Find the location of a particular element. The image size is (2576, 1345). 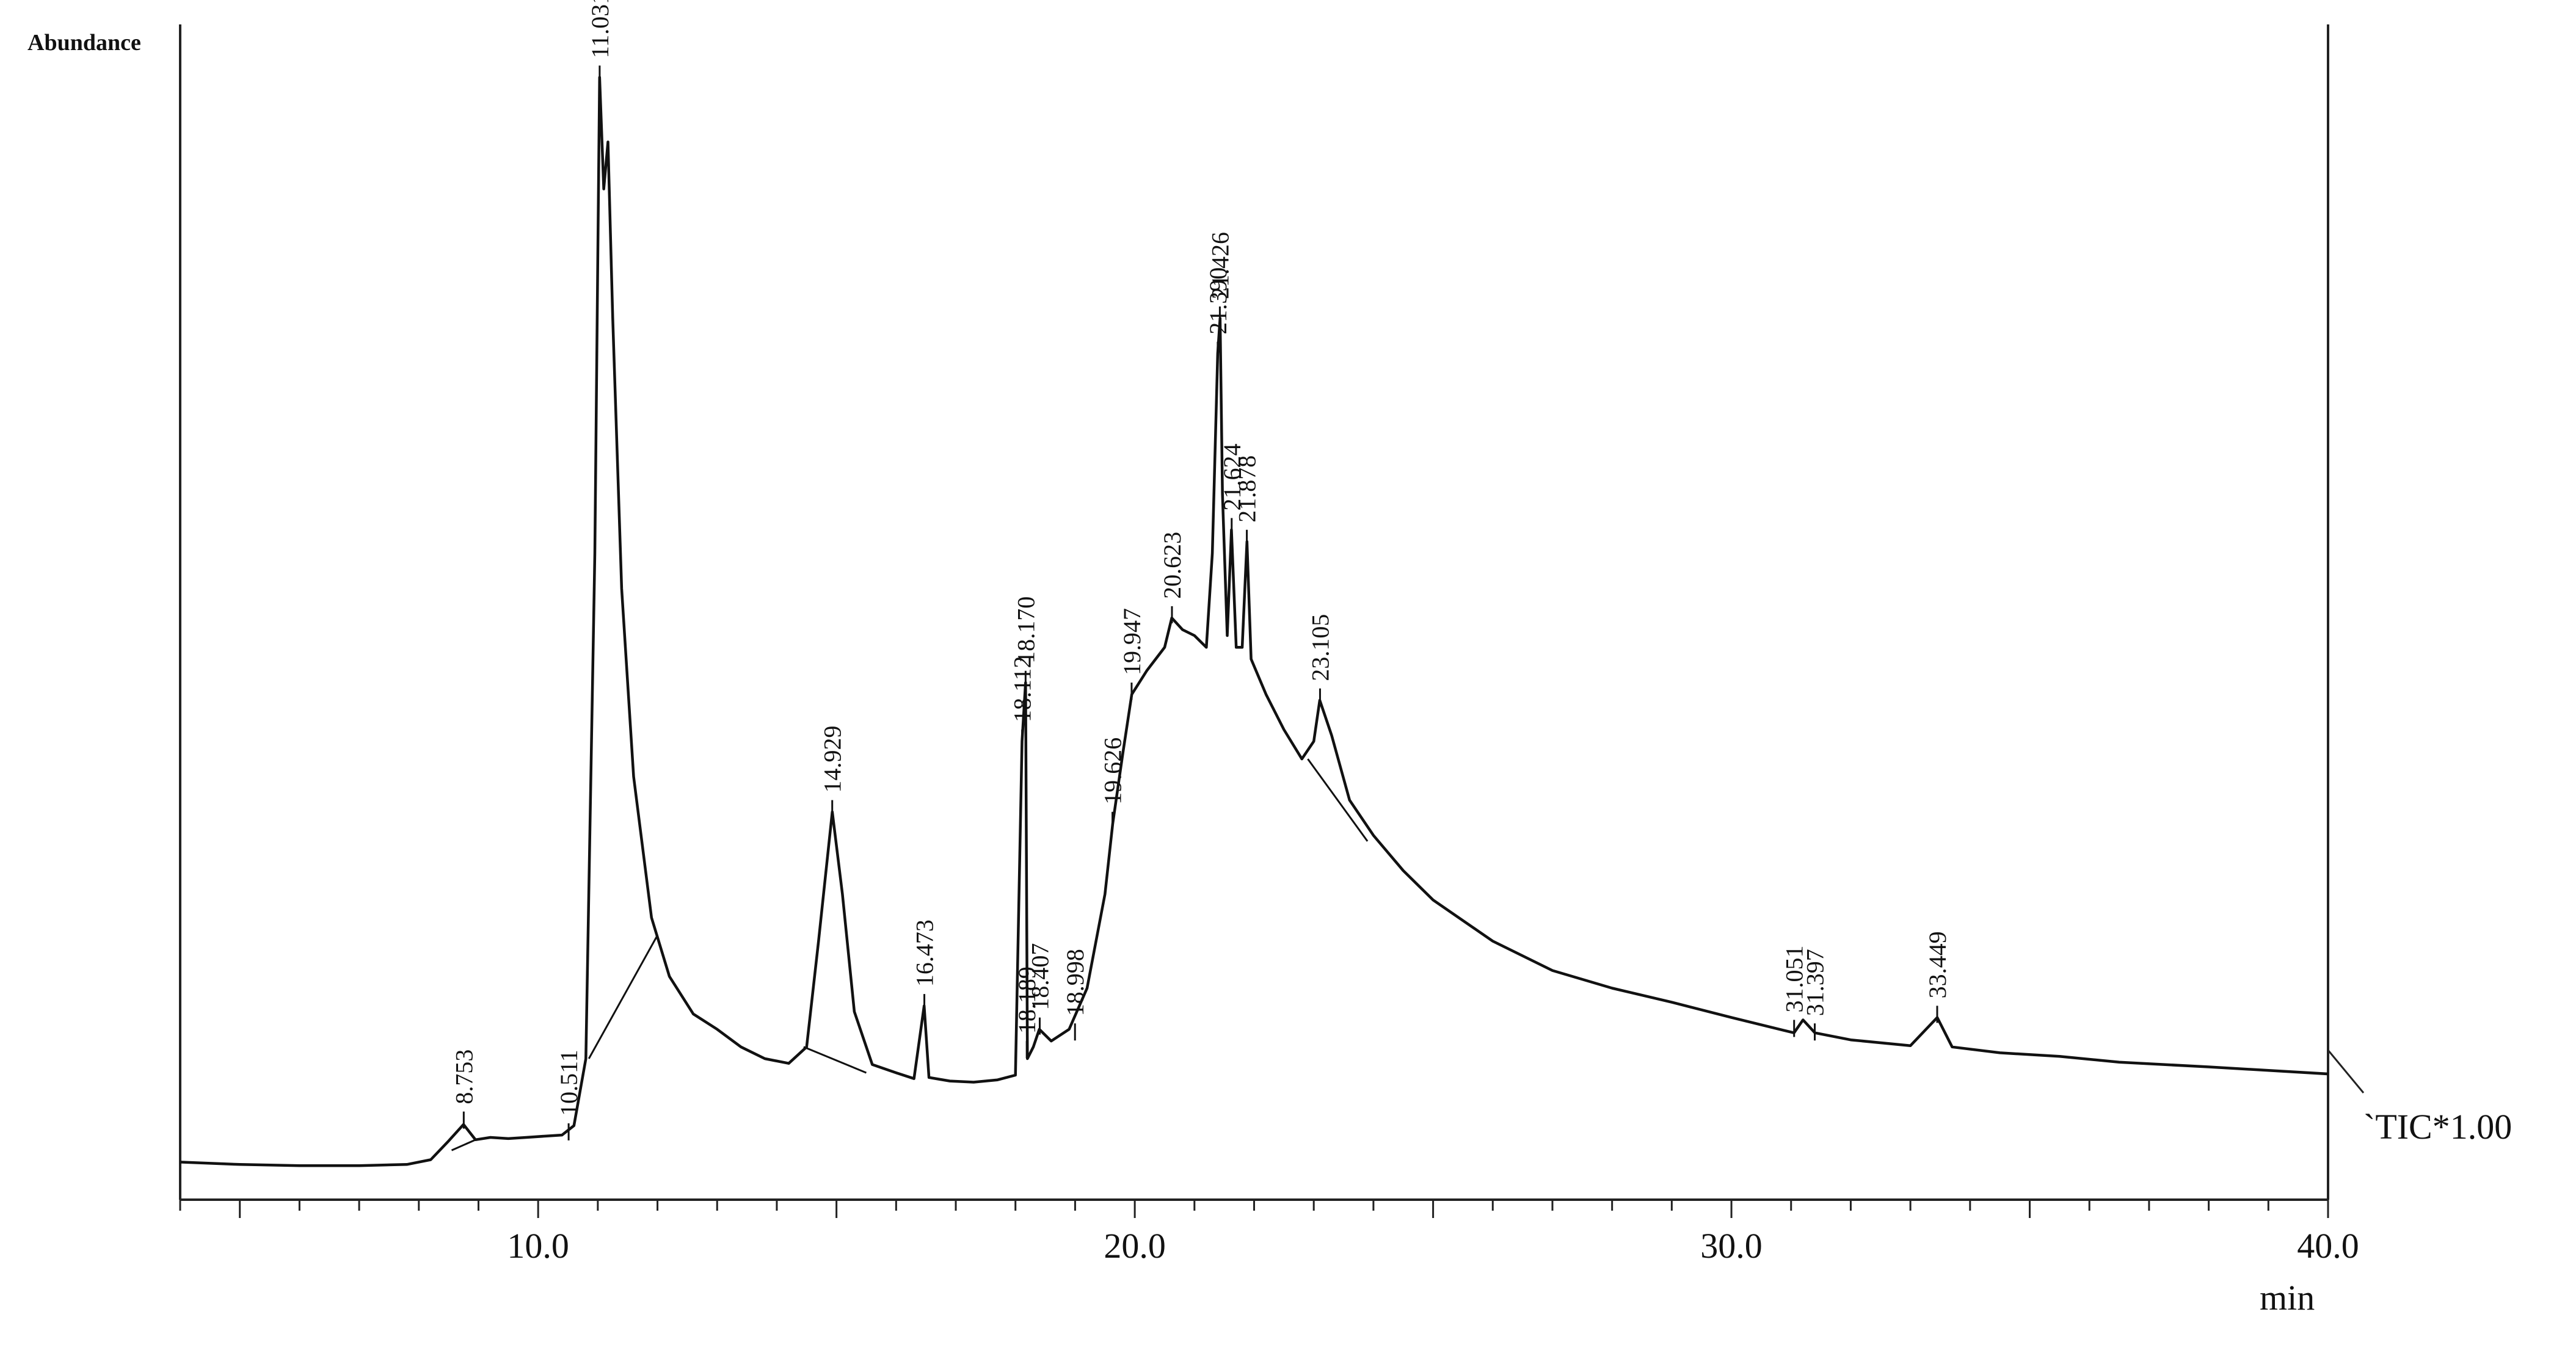

trace-label-connector is located at coordinates (2346, 1071).